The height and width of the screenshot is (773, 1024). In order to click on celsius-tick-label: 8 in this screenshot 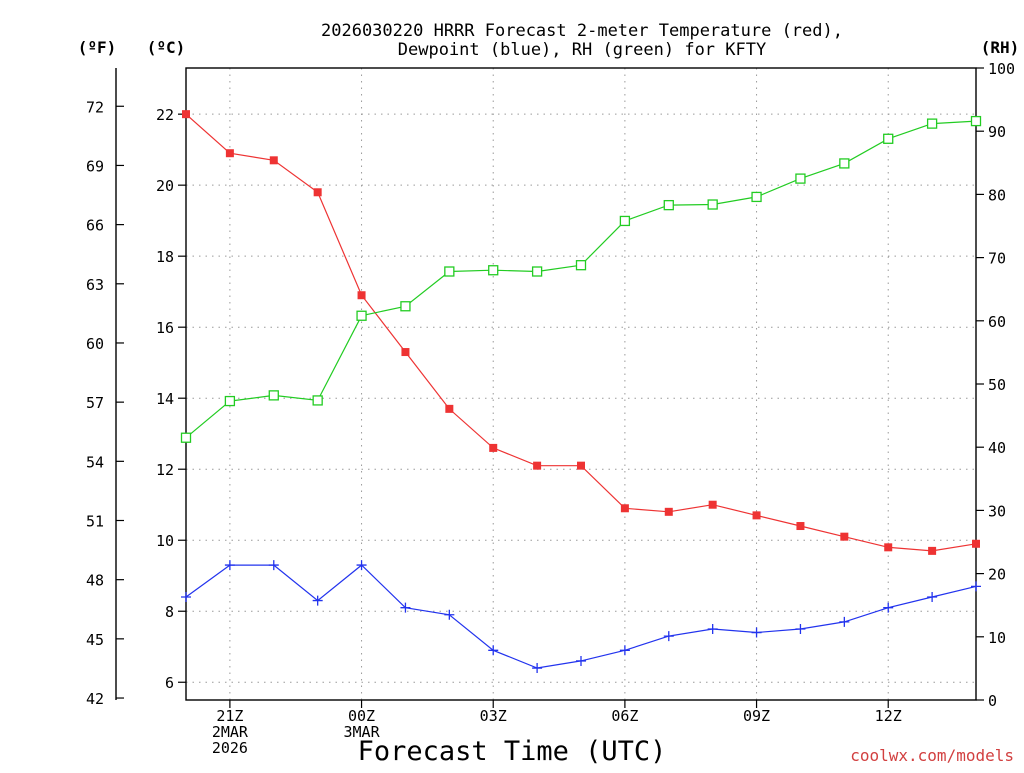, I will do `click(169, 612)`.